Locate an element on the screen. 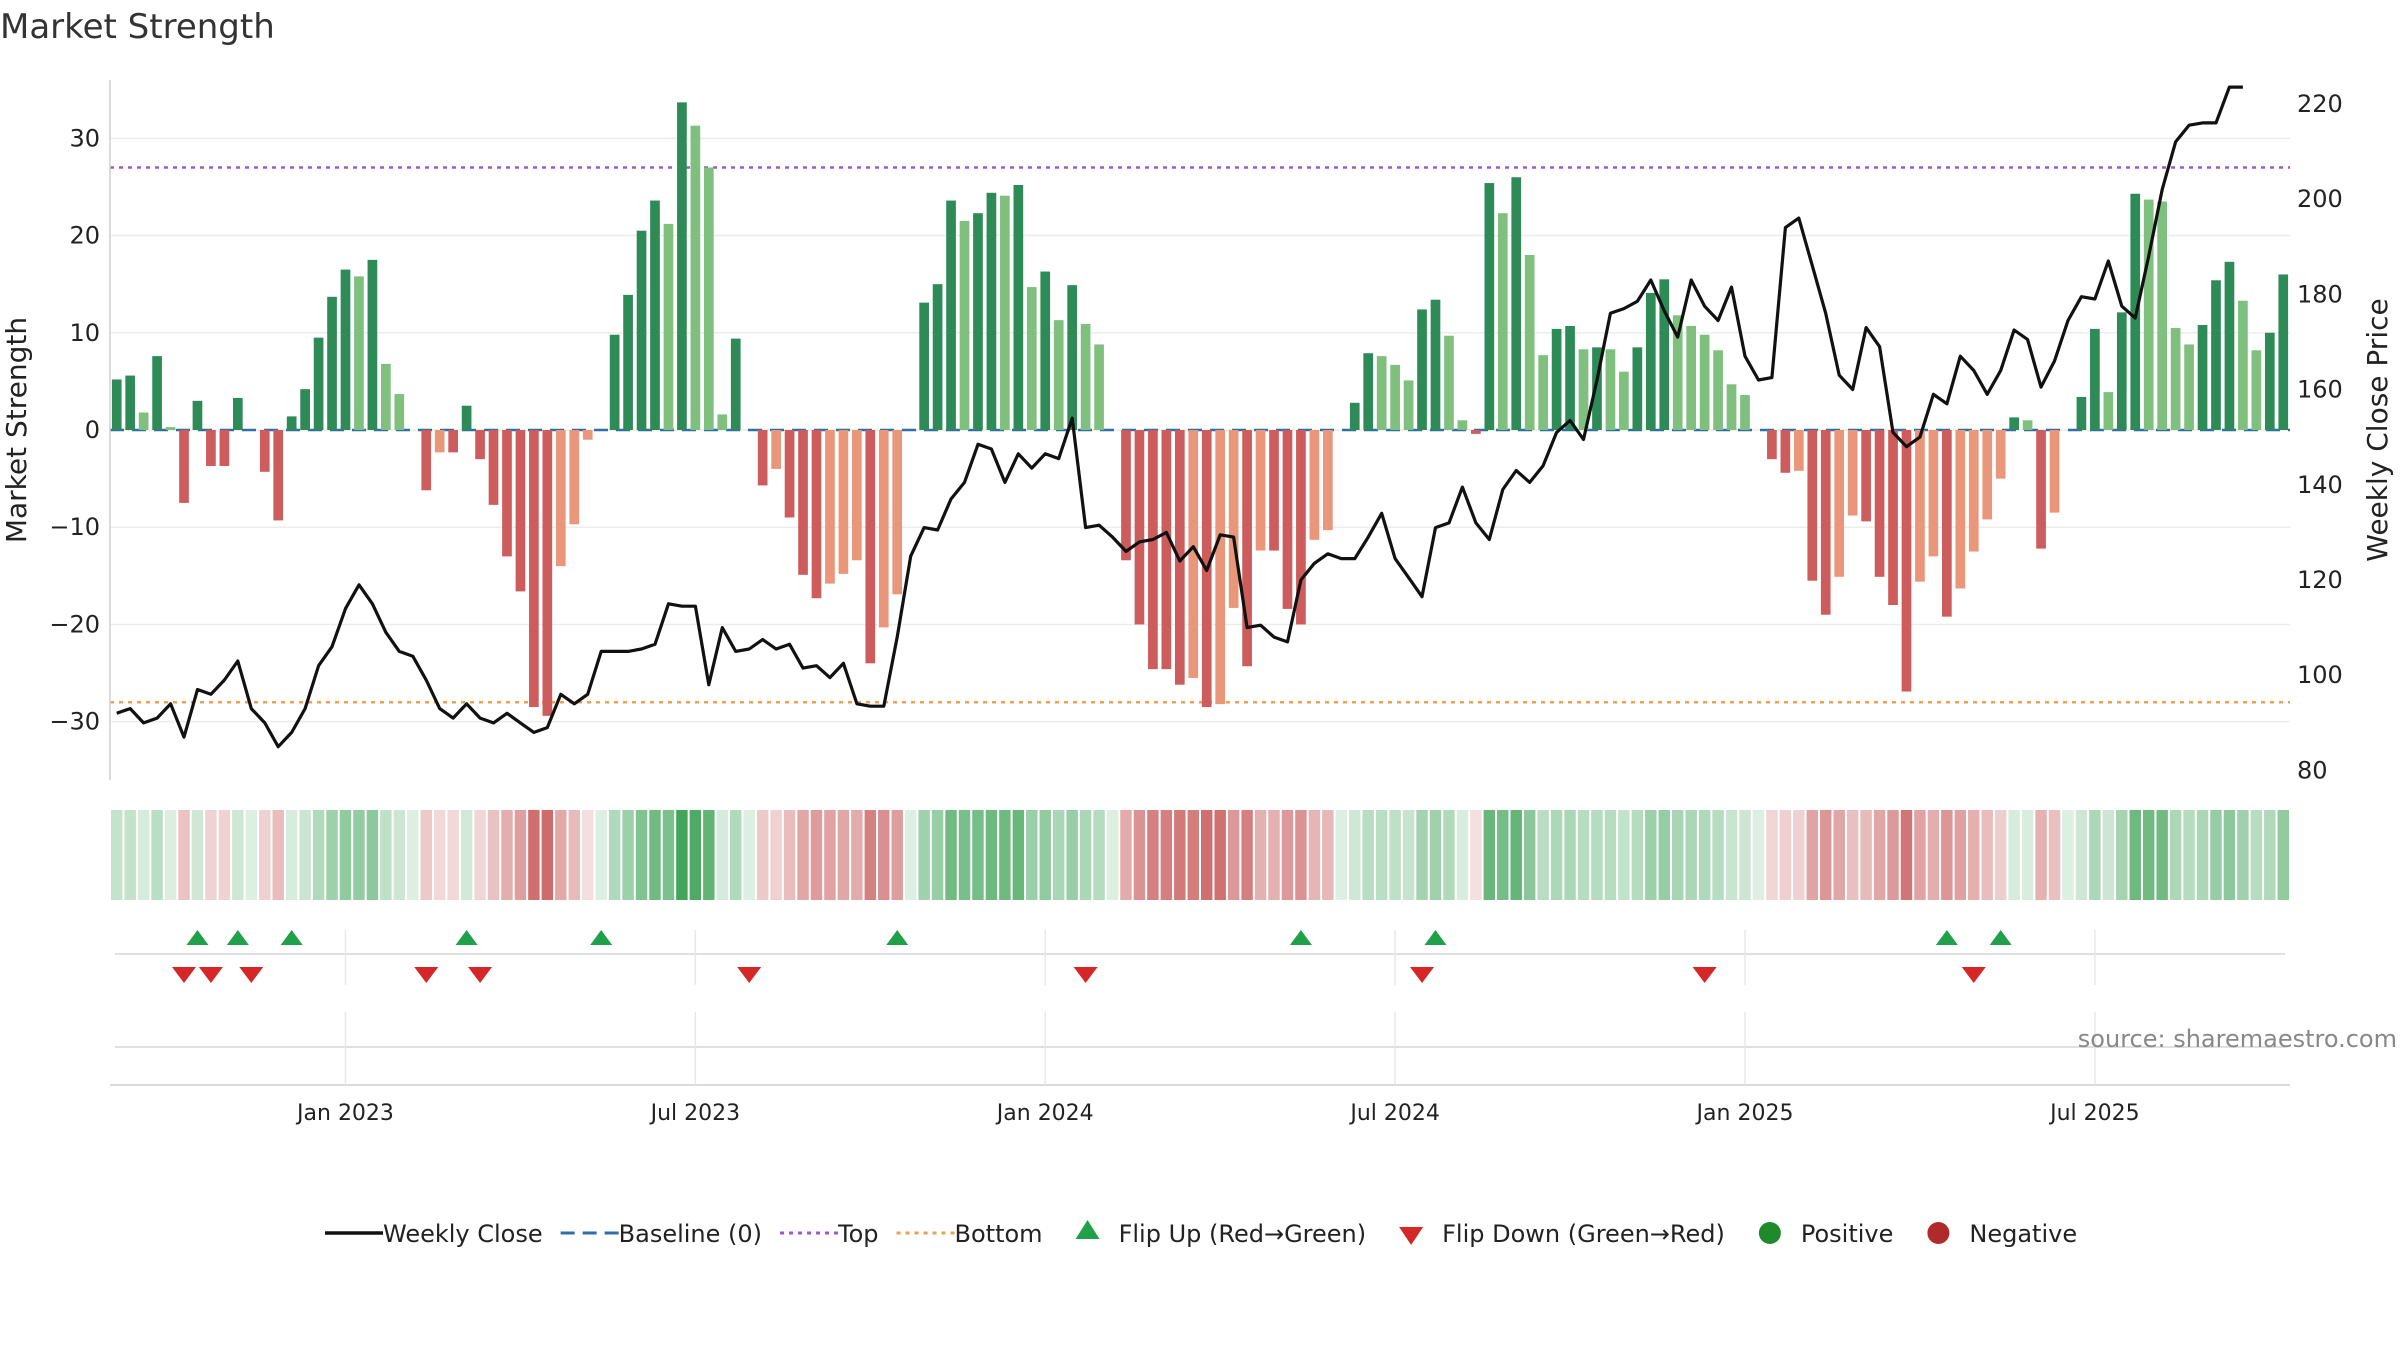 This screenshot has height=1350, width=2400. y-tick-label: 20 is located at coordinates (84, 236).